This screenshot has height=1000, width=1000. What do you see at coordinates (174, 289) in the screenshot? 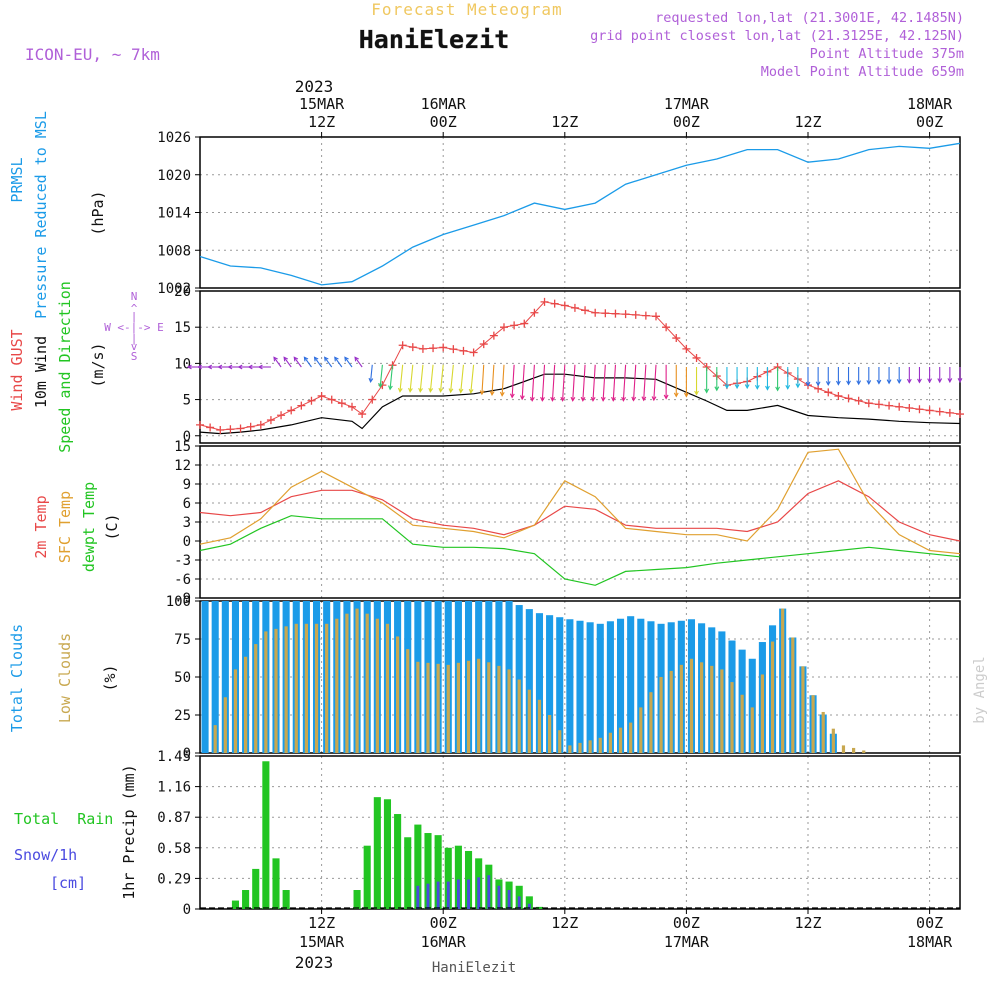
I see `y-tick-label: 1002` at bounding box center [174, 289].